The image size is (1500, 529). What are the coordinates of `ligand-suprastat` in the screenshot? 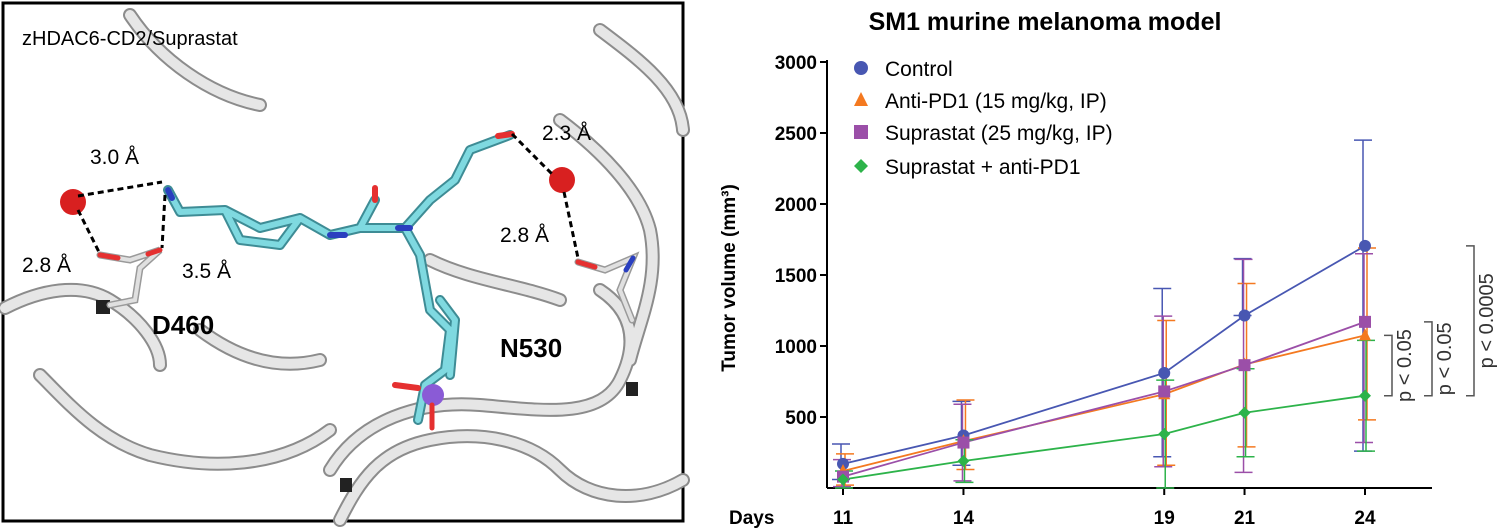 It's located at (339, 280).